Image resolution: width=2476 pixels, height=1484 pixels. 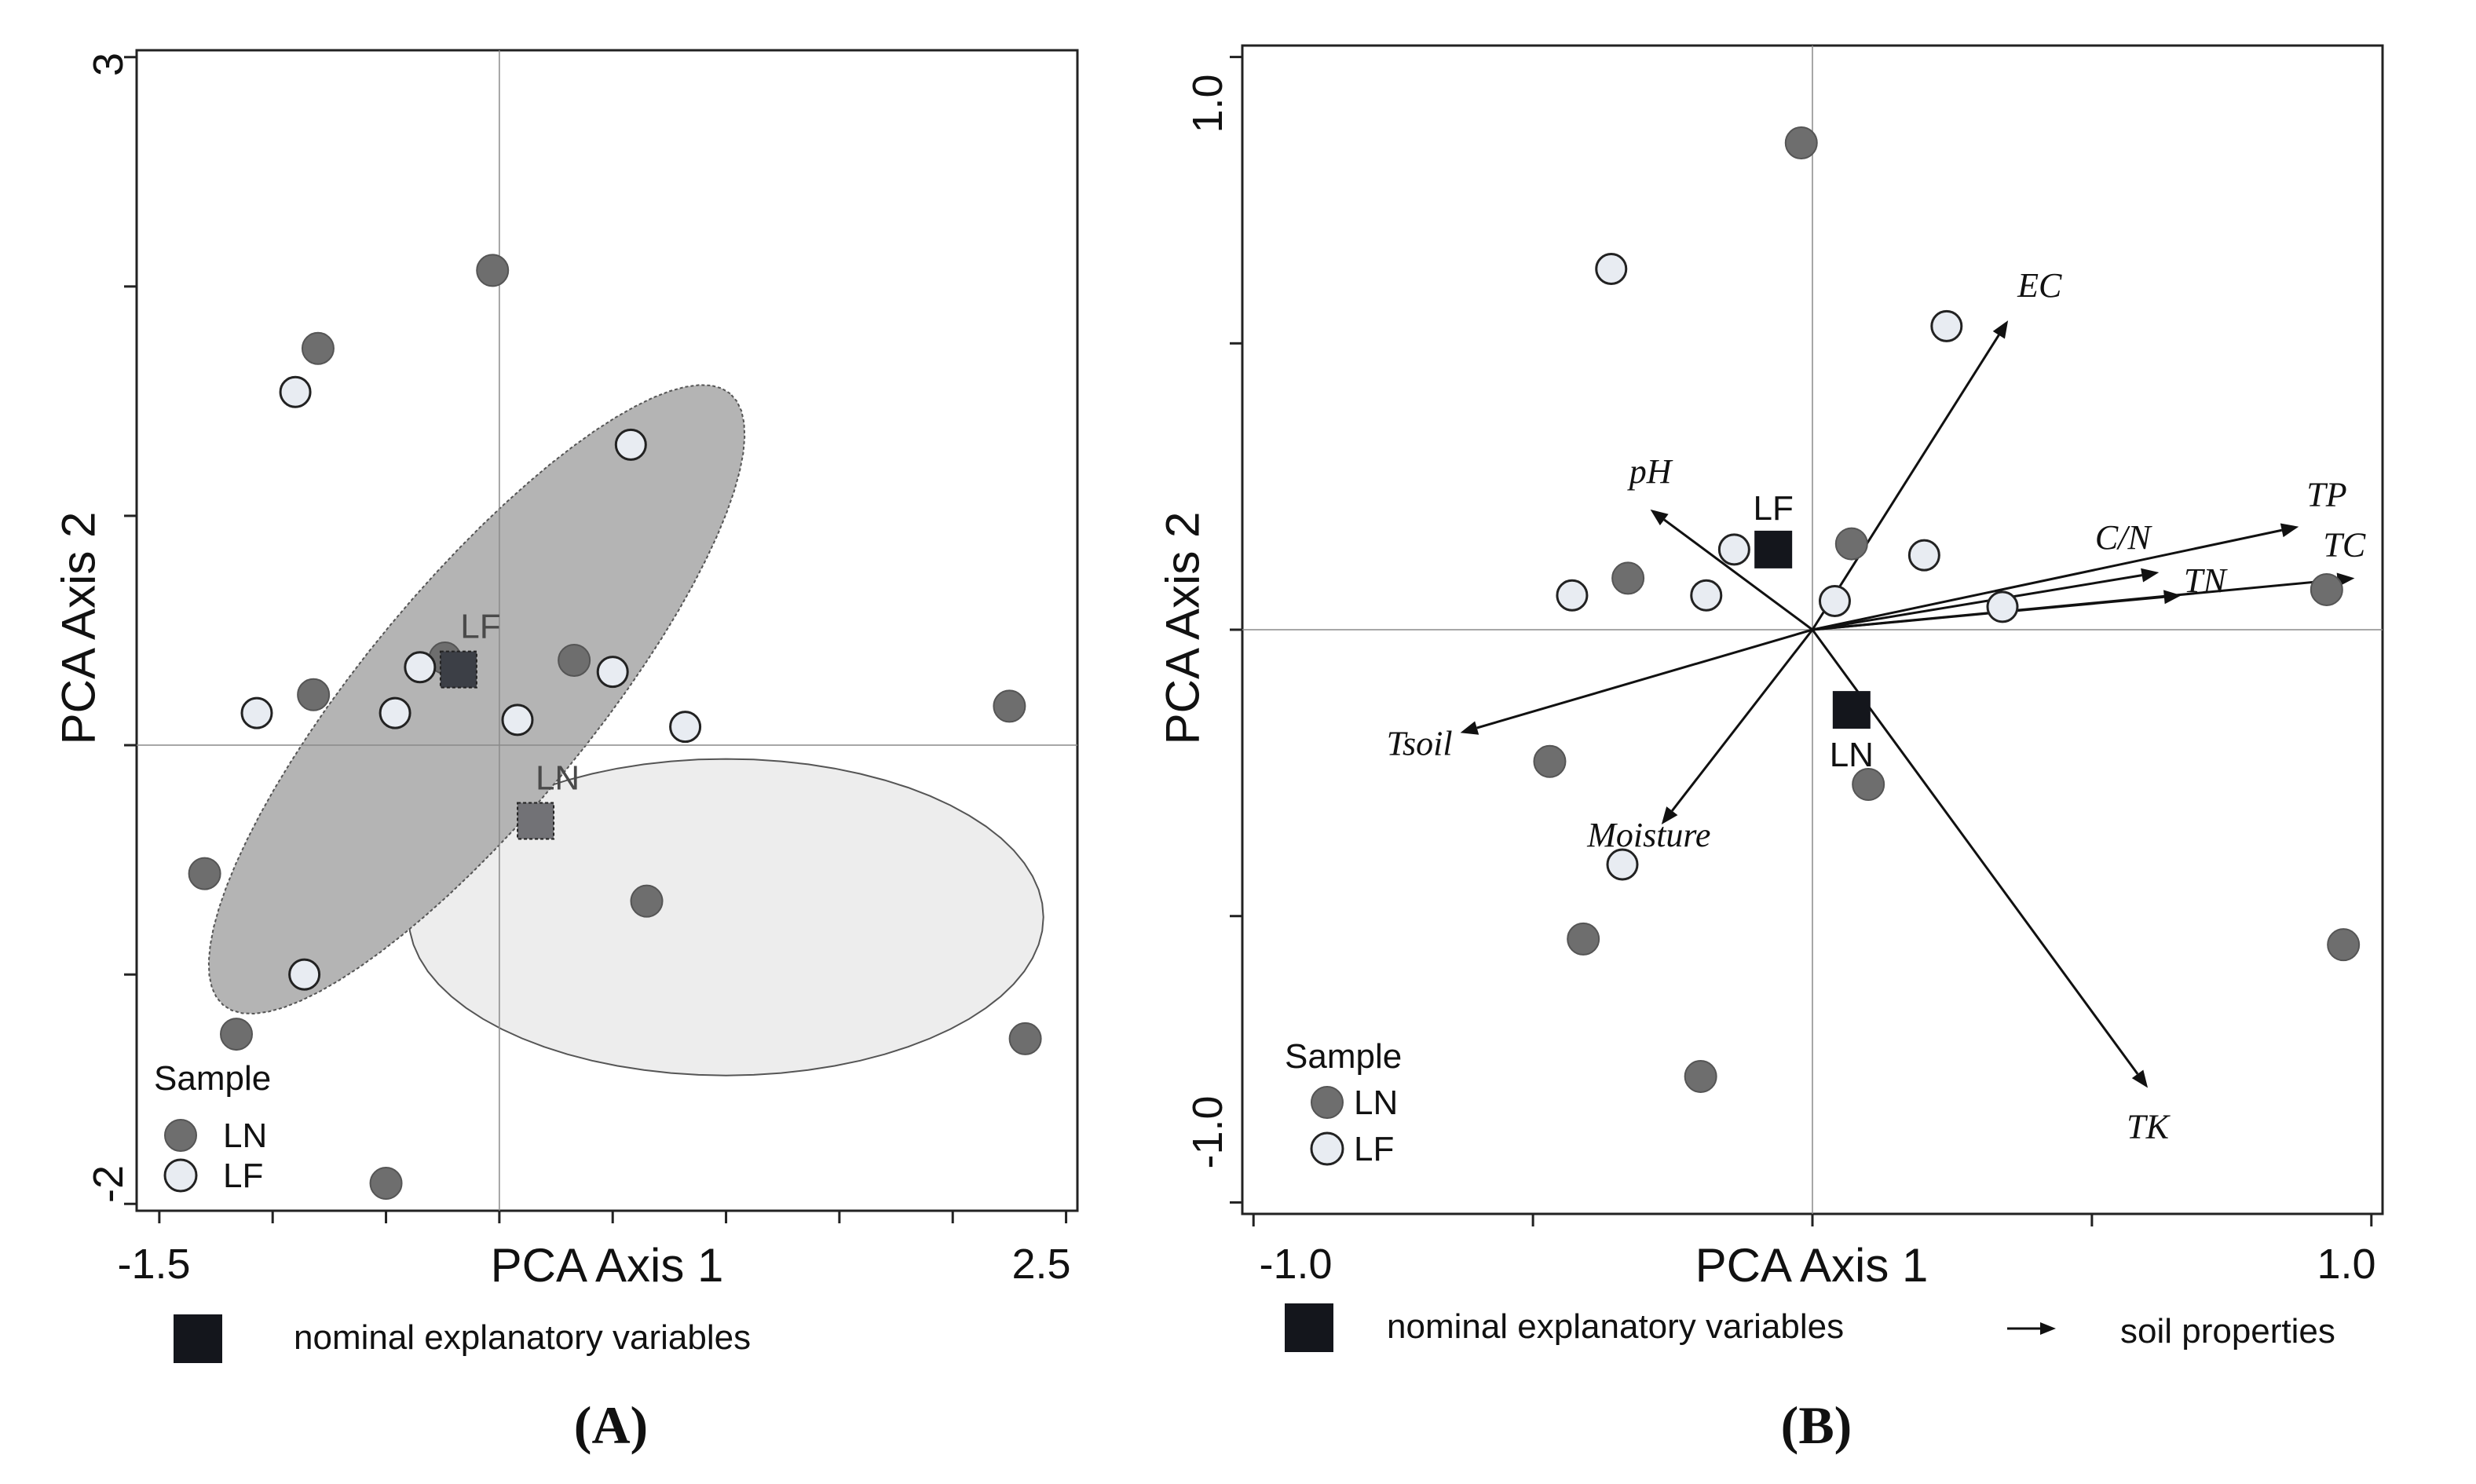 I want to click on panel-a-ellipse-lf, so click(x=476, y=699).